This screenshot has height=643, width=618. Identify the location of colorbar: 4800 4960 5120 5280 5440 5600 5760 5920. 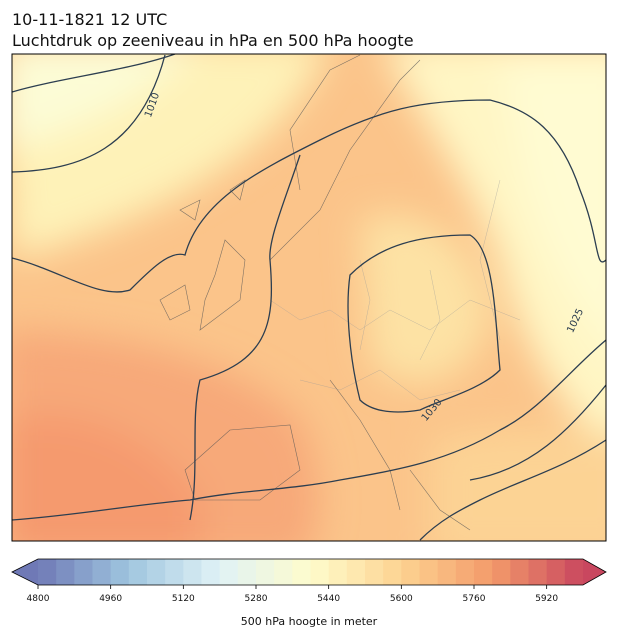
(309, 581).